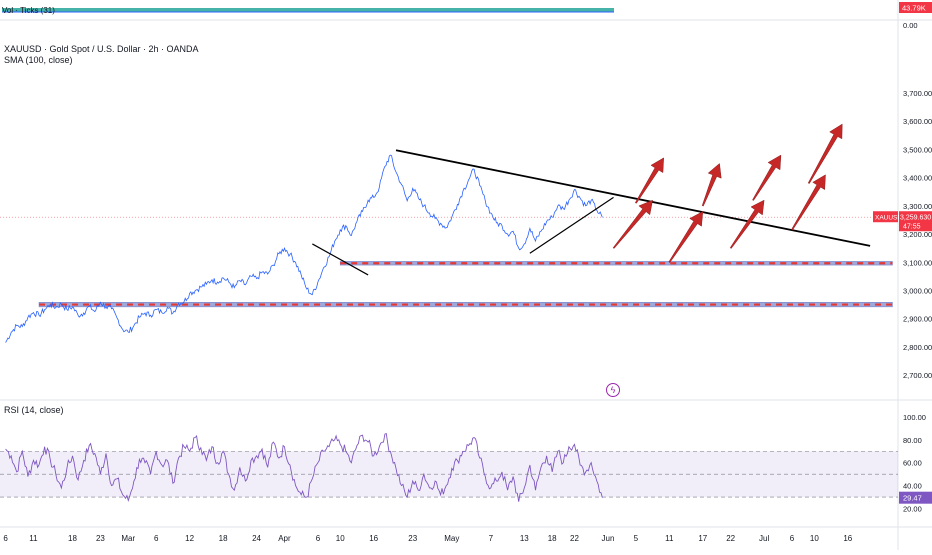  I want to click on volume-panel, so click(308, 10).